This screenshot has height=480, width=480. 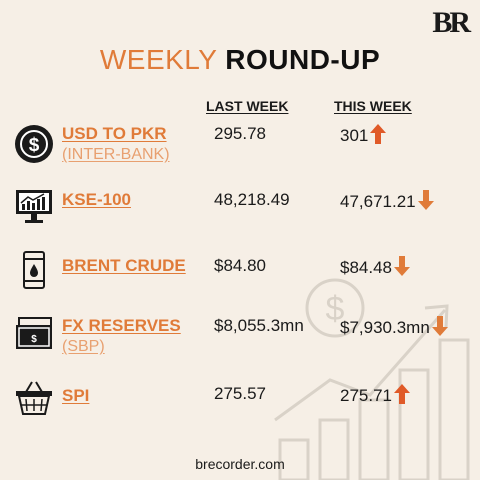 I want to click on value-brent-last-week: $84.80, so click(x=240, y=265).